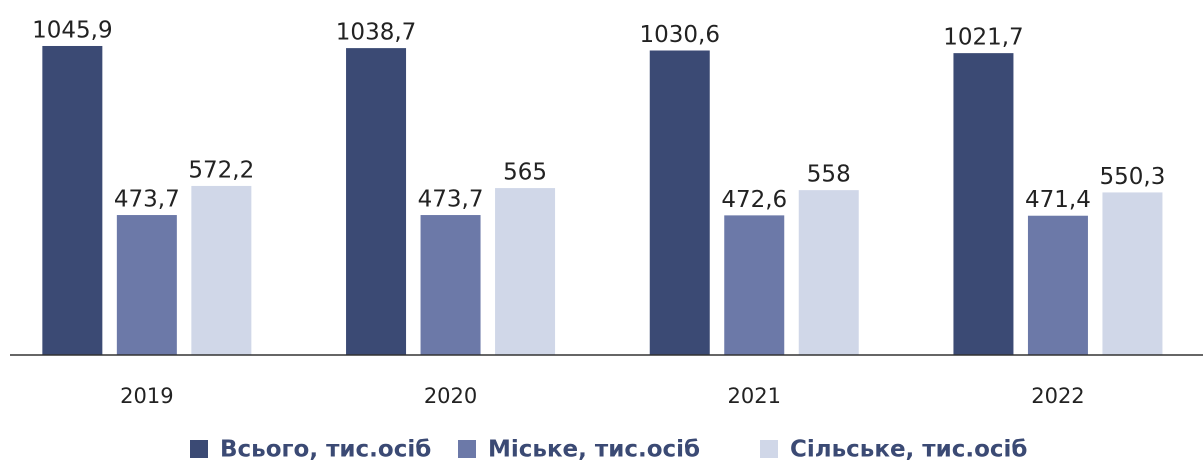  Describe the element at coordinates (594, 450) in the screenshot. I see `legend-label: Міське, тис.осіб` at that location.